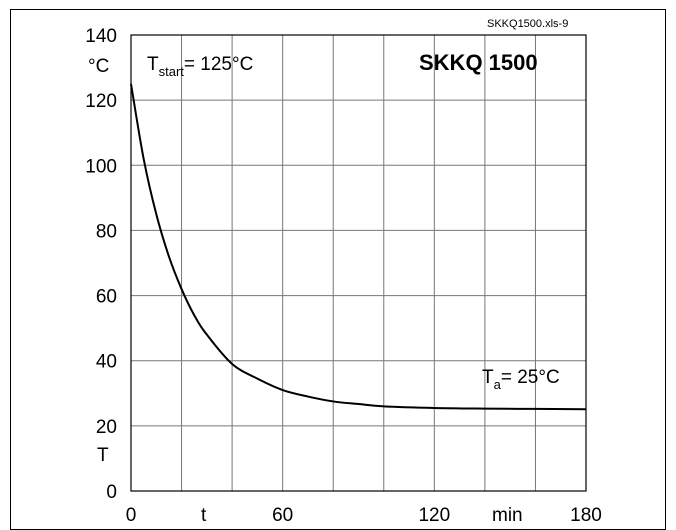 The width and height of the screenshot is (676, 530). I want to click on y-tick-label: 120, so click(101, 101).